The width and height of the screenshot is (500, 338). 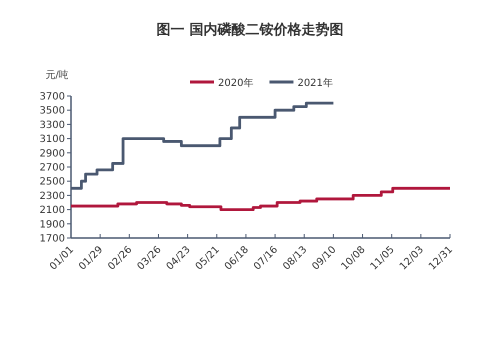 I want to click on y-tick-label: 2700, so click(x=52, y=168).